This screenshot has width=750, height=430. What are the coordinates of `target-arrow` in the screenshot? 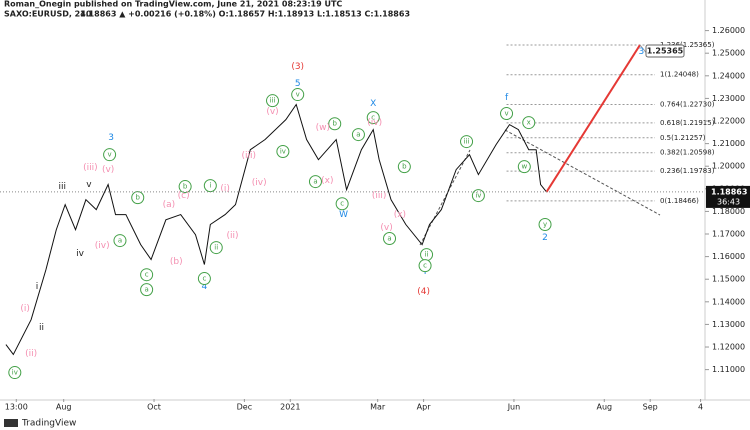 It's located at (593, 118).